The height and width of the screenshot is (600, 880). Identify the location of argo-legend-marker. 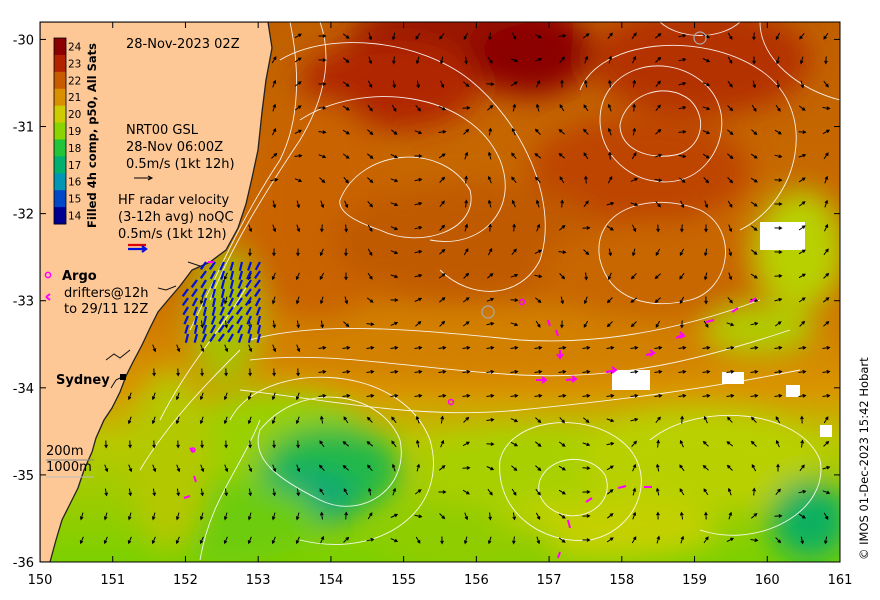
(48, 275).